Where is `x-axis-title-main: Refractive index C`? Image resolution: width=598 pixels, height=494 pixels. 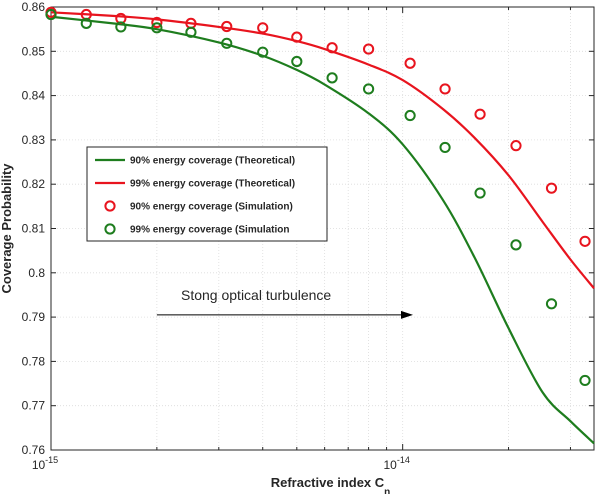 x-axis-title-main: Refractive index C is located at coordinates (328, 482).